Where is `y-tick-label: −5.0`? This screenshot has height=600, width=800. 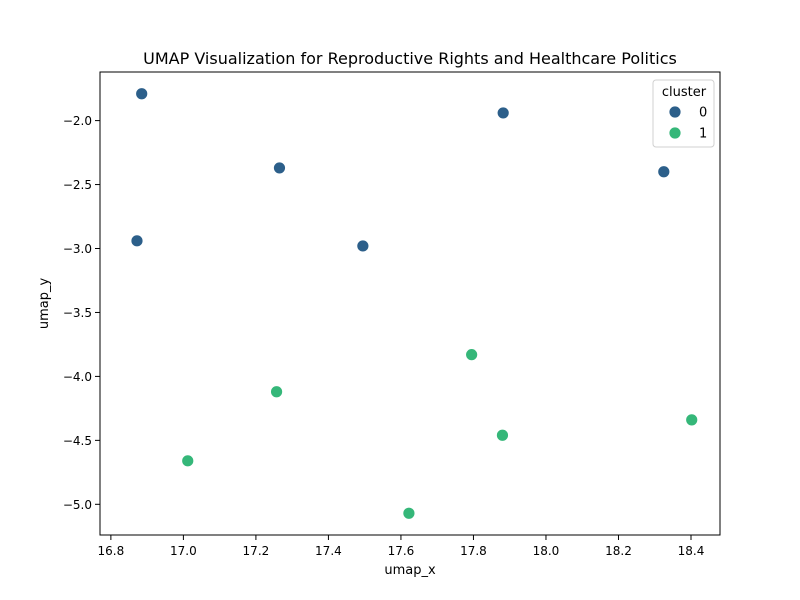
y-tick-label: −5.0 is located at coordinates (77, 505).